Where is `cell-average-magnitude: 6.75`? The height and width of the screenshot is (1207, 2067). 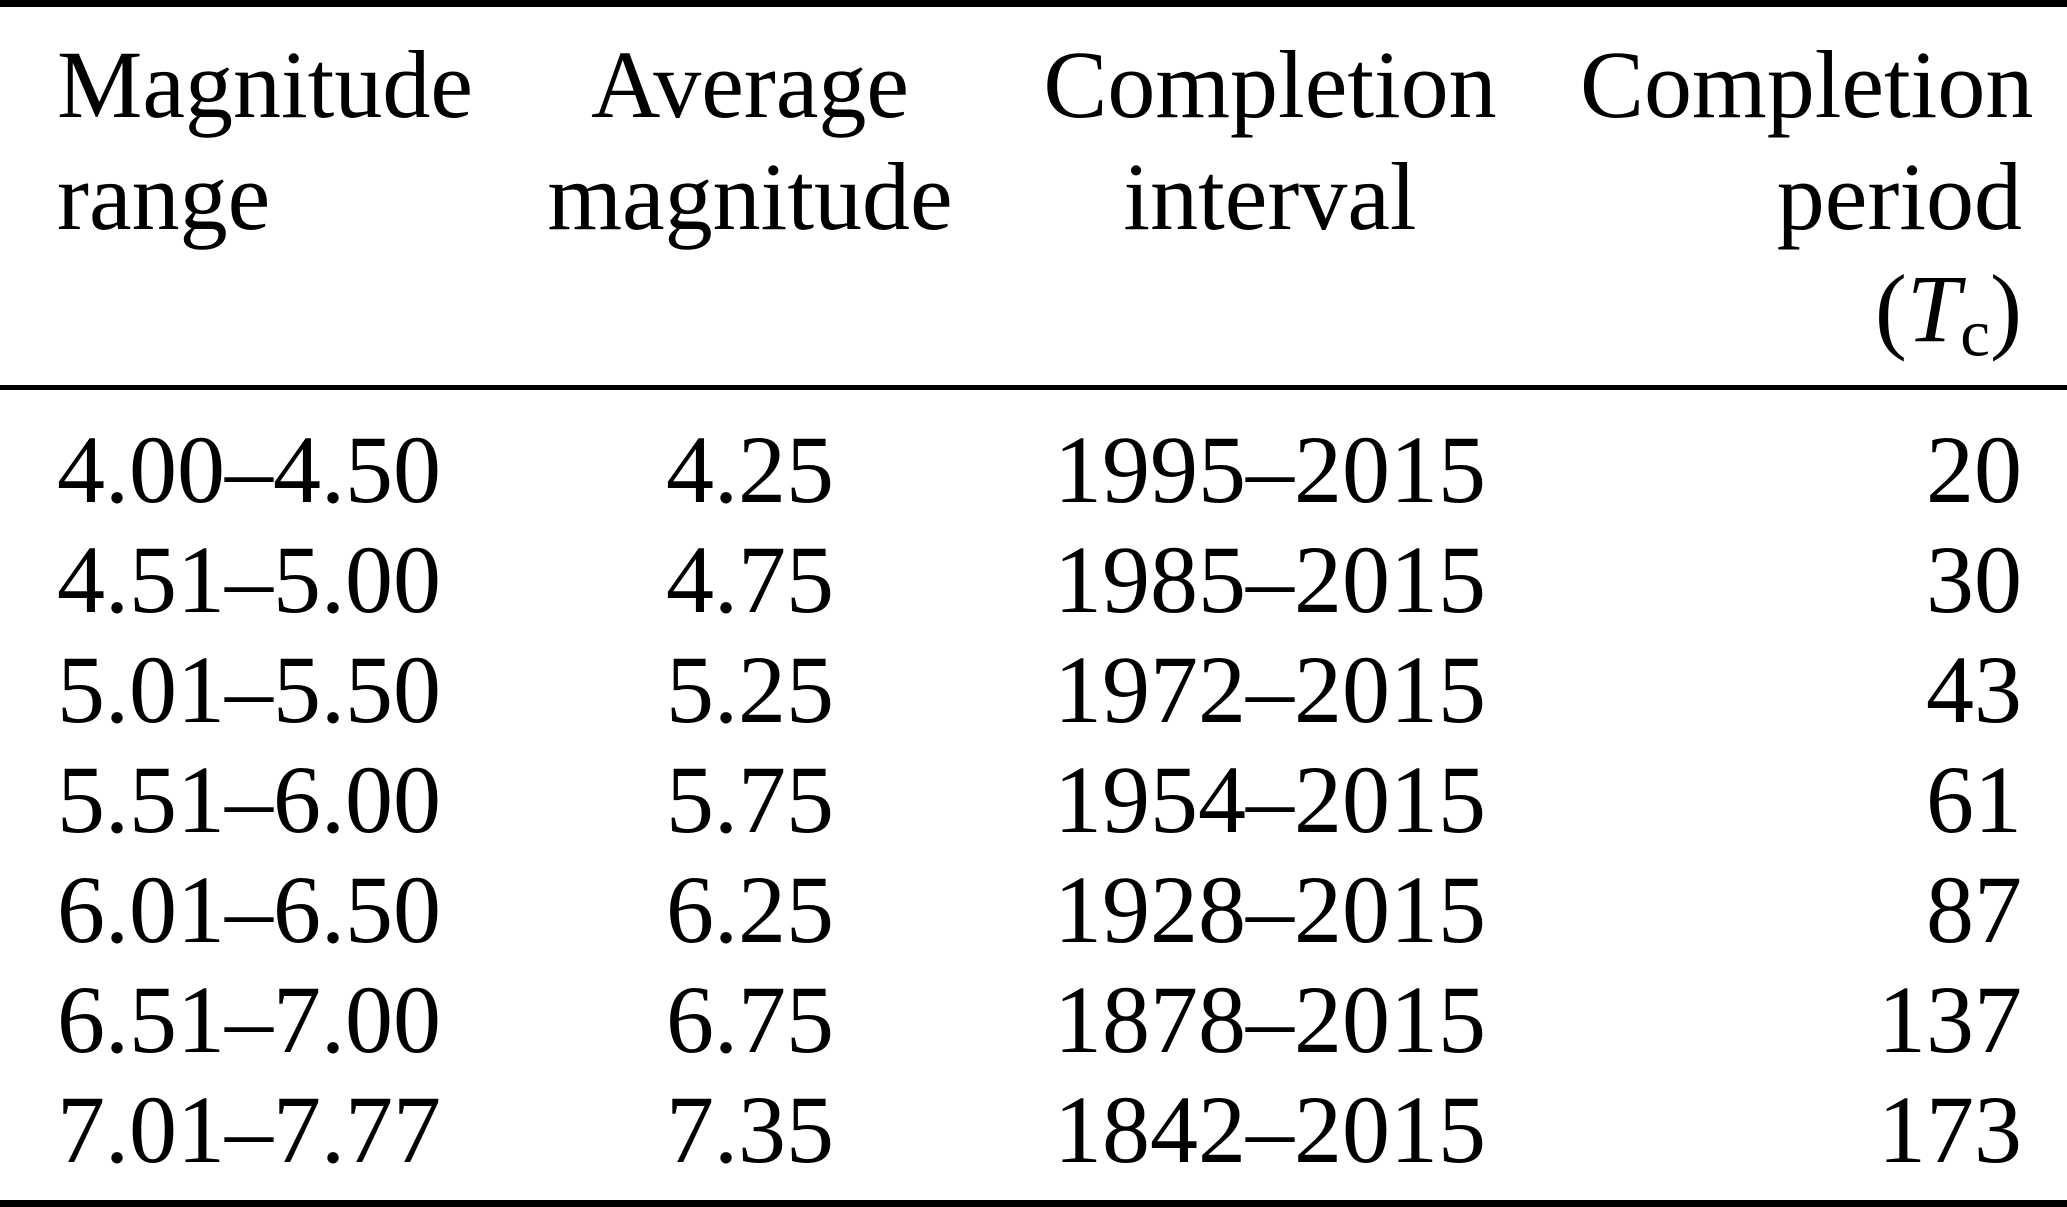
cell-average-magnitude: 6.75 is located at coordinates (750, 1019).